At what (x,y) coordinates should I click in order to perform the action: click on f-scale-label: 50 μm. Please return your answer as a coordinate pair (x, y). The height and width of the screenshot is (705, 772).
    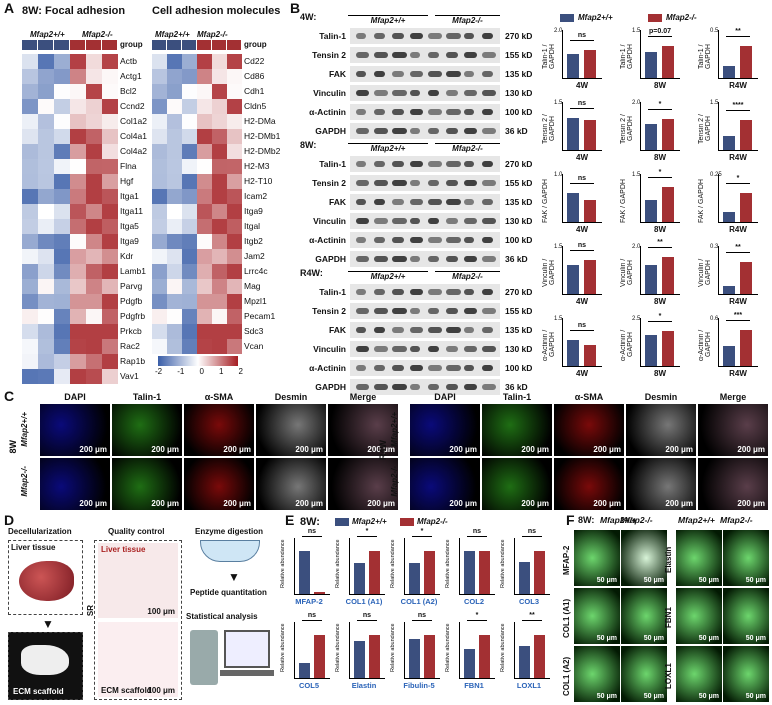
    Looking at the image, I should click on (606, 580).